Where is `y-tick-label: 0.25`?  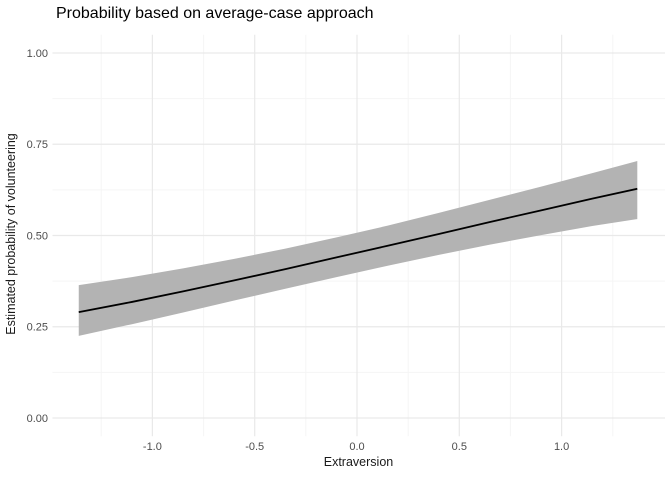
y-tick-label: 0.25 is located at coordinates (37, 328).